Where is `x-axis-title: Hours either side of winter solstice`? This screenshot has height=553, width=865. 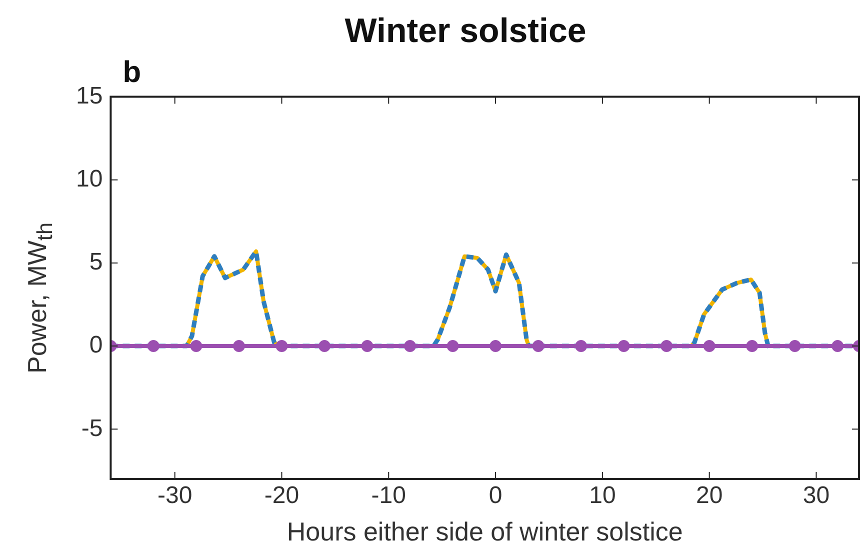
x-axis-title: Hours either side of winter solstice is located at coordinates (484, 531).